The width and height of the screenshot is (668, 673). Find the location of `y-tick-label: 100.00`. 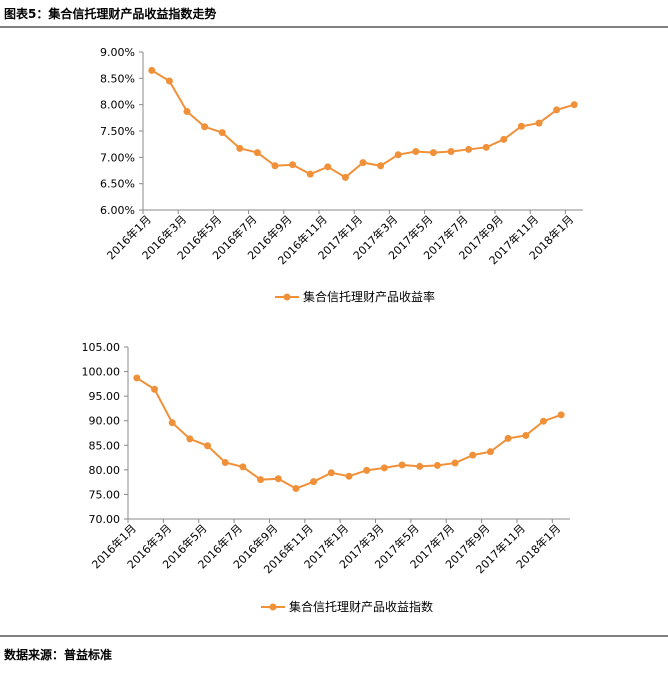

y-tick-label: 100.00 is located at coordinates (101, 372).